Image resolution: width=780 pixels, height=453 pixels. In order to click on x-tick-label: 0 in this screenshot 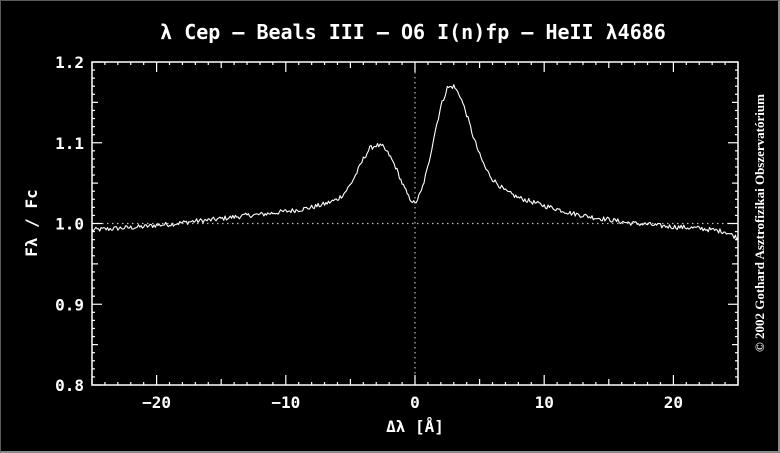, I will do `click(415, 402)`.